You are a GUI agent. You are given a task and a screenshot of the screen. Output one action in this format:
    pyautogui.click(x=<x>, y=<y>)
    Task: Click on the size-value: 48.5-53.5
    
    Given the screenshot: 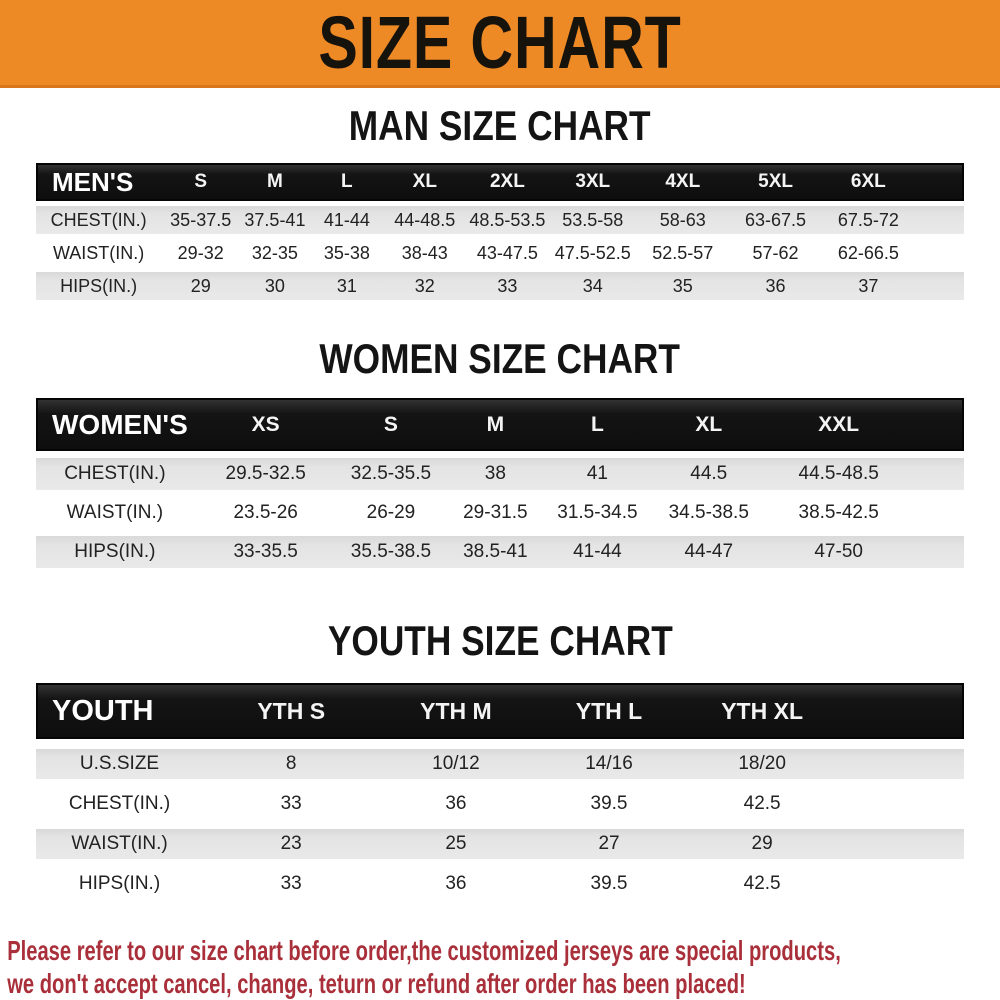 What is the action you would take?
    pyautogui.click(x=507, y=220)
    